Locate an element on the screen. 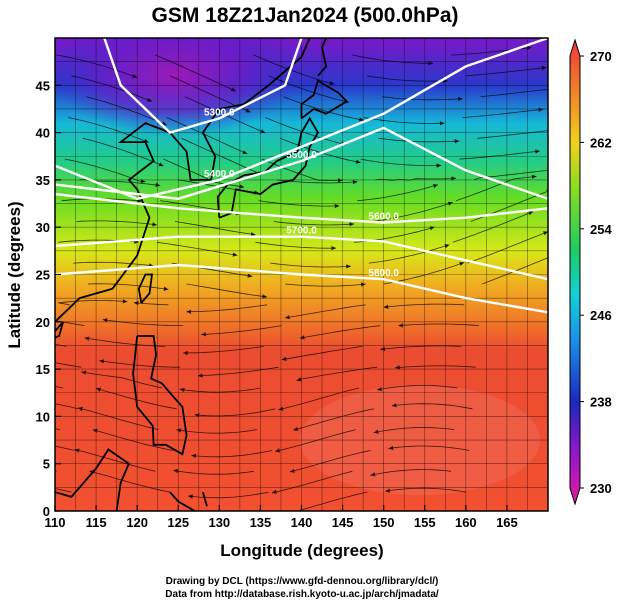 This screenshot has height=605, width=619. x-axis-label: Longitude (degrees) is located at coordinates (301, 550).